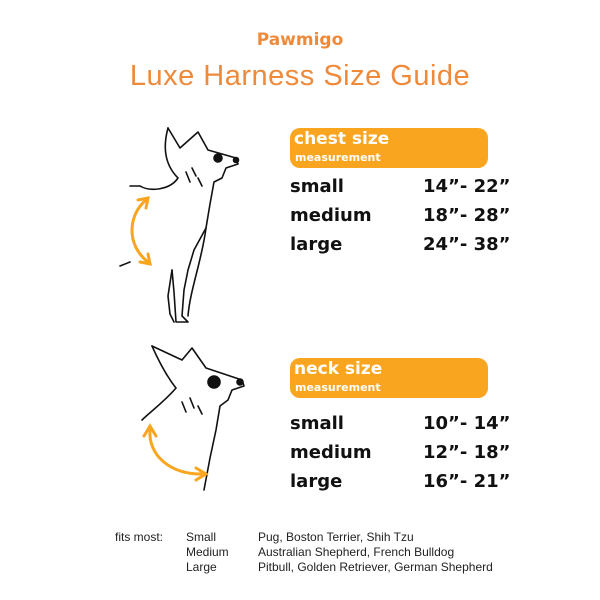 This screenshot has width=600, height=600. What do you see at coordinates (467, 452) in the screenshot?
I see `size-range: 12”- 18”` at bounding box center [467, 452].